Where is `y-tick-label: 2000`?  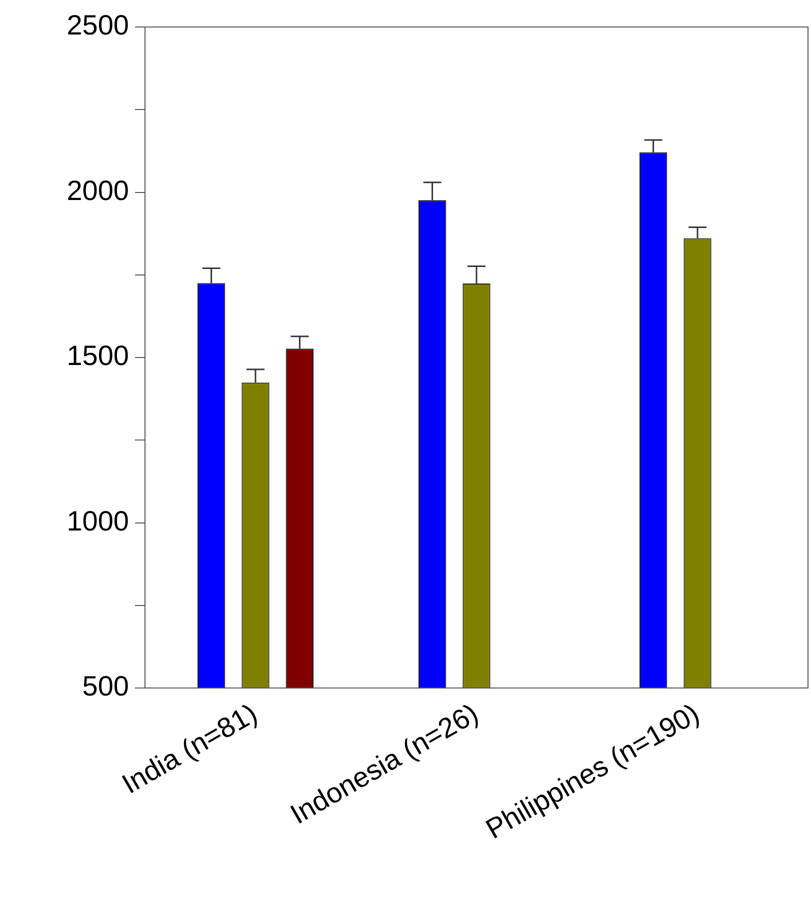 y-tick-label: 2000 is located at coordinates (97, 190).